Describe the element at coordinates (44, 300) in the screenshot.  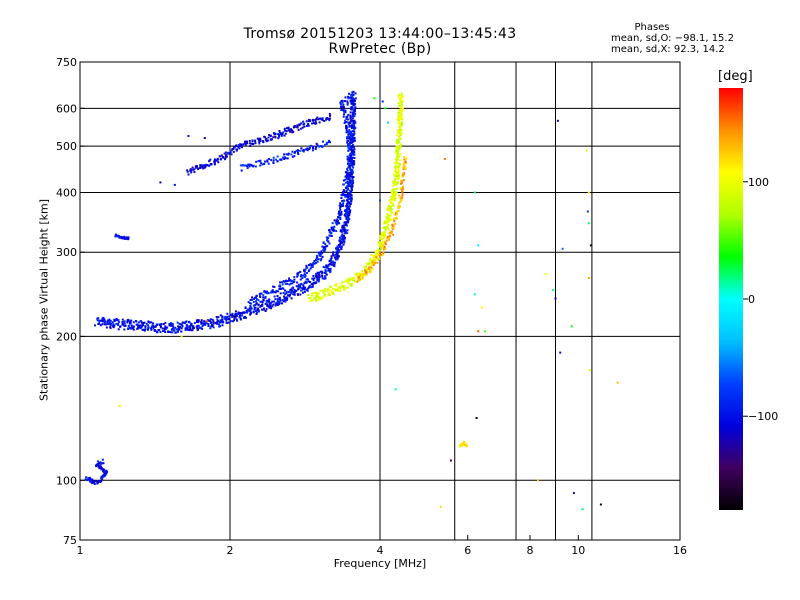
I see `y-axis-label: Stationary phase Virtual Height [km]` at that location.